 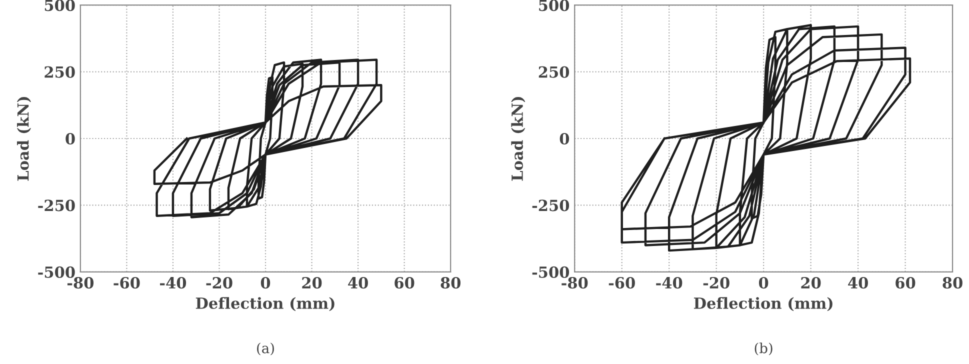 What do you see at coordinates (267, 138) in the screenshot?
I see `line-series` at bounding box center [267, 138].